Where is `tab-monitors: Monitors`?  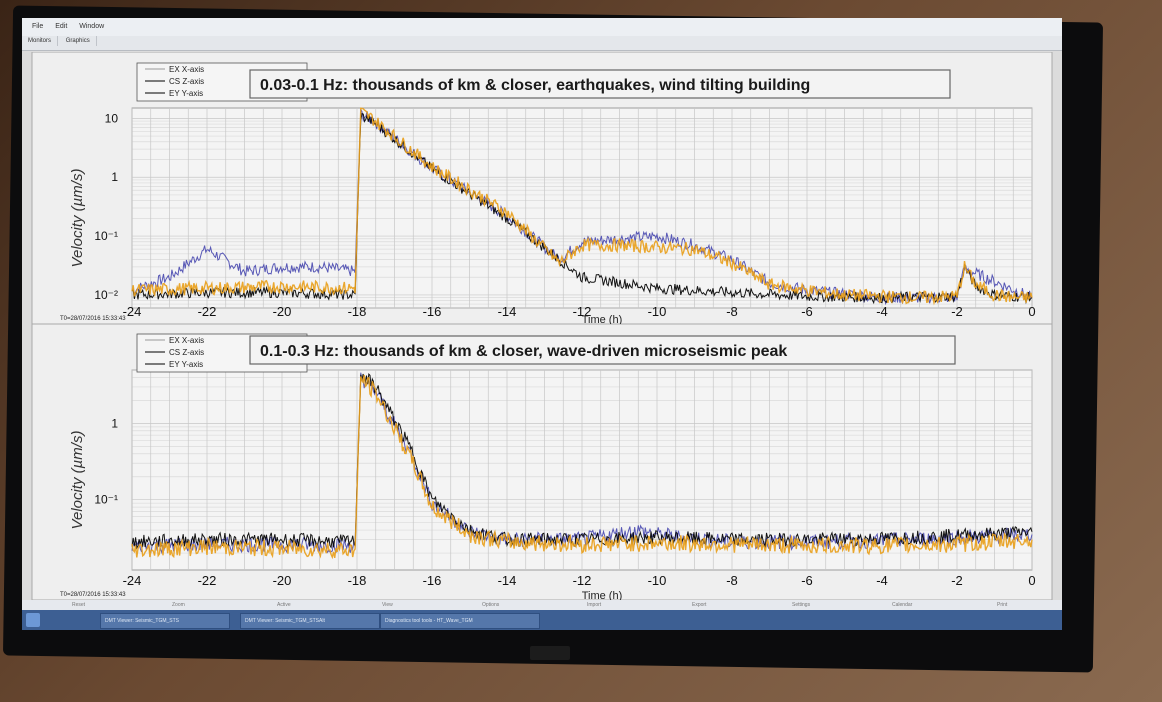 tab-monitors: Monitors is located at coordinates (40, 41).